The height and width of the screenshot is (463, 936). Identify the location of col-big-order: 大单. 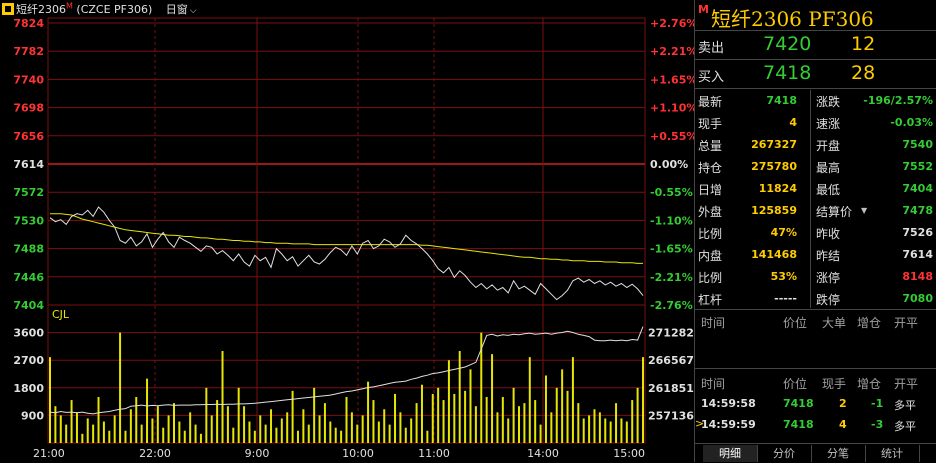
(834, 323).